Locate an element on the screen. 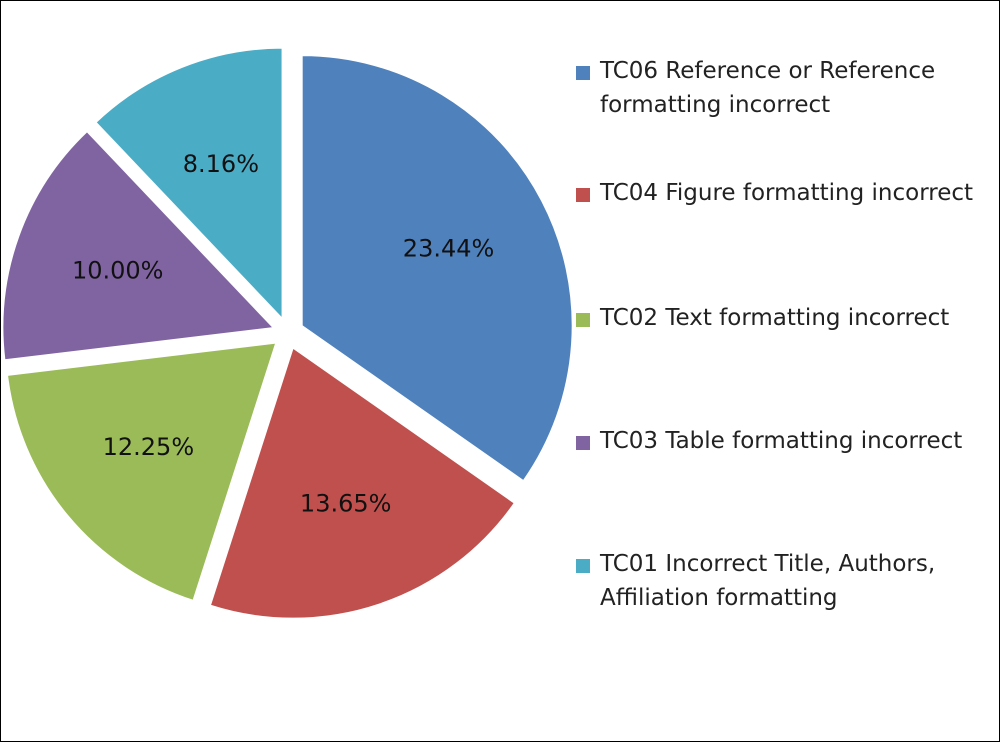  legend-item-tc03: TC03 Table formatting incorrect is located at coordinates (786, 441).